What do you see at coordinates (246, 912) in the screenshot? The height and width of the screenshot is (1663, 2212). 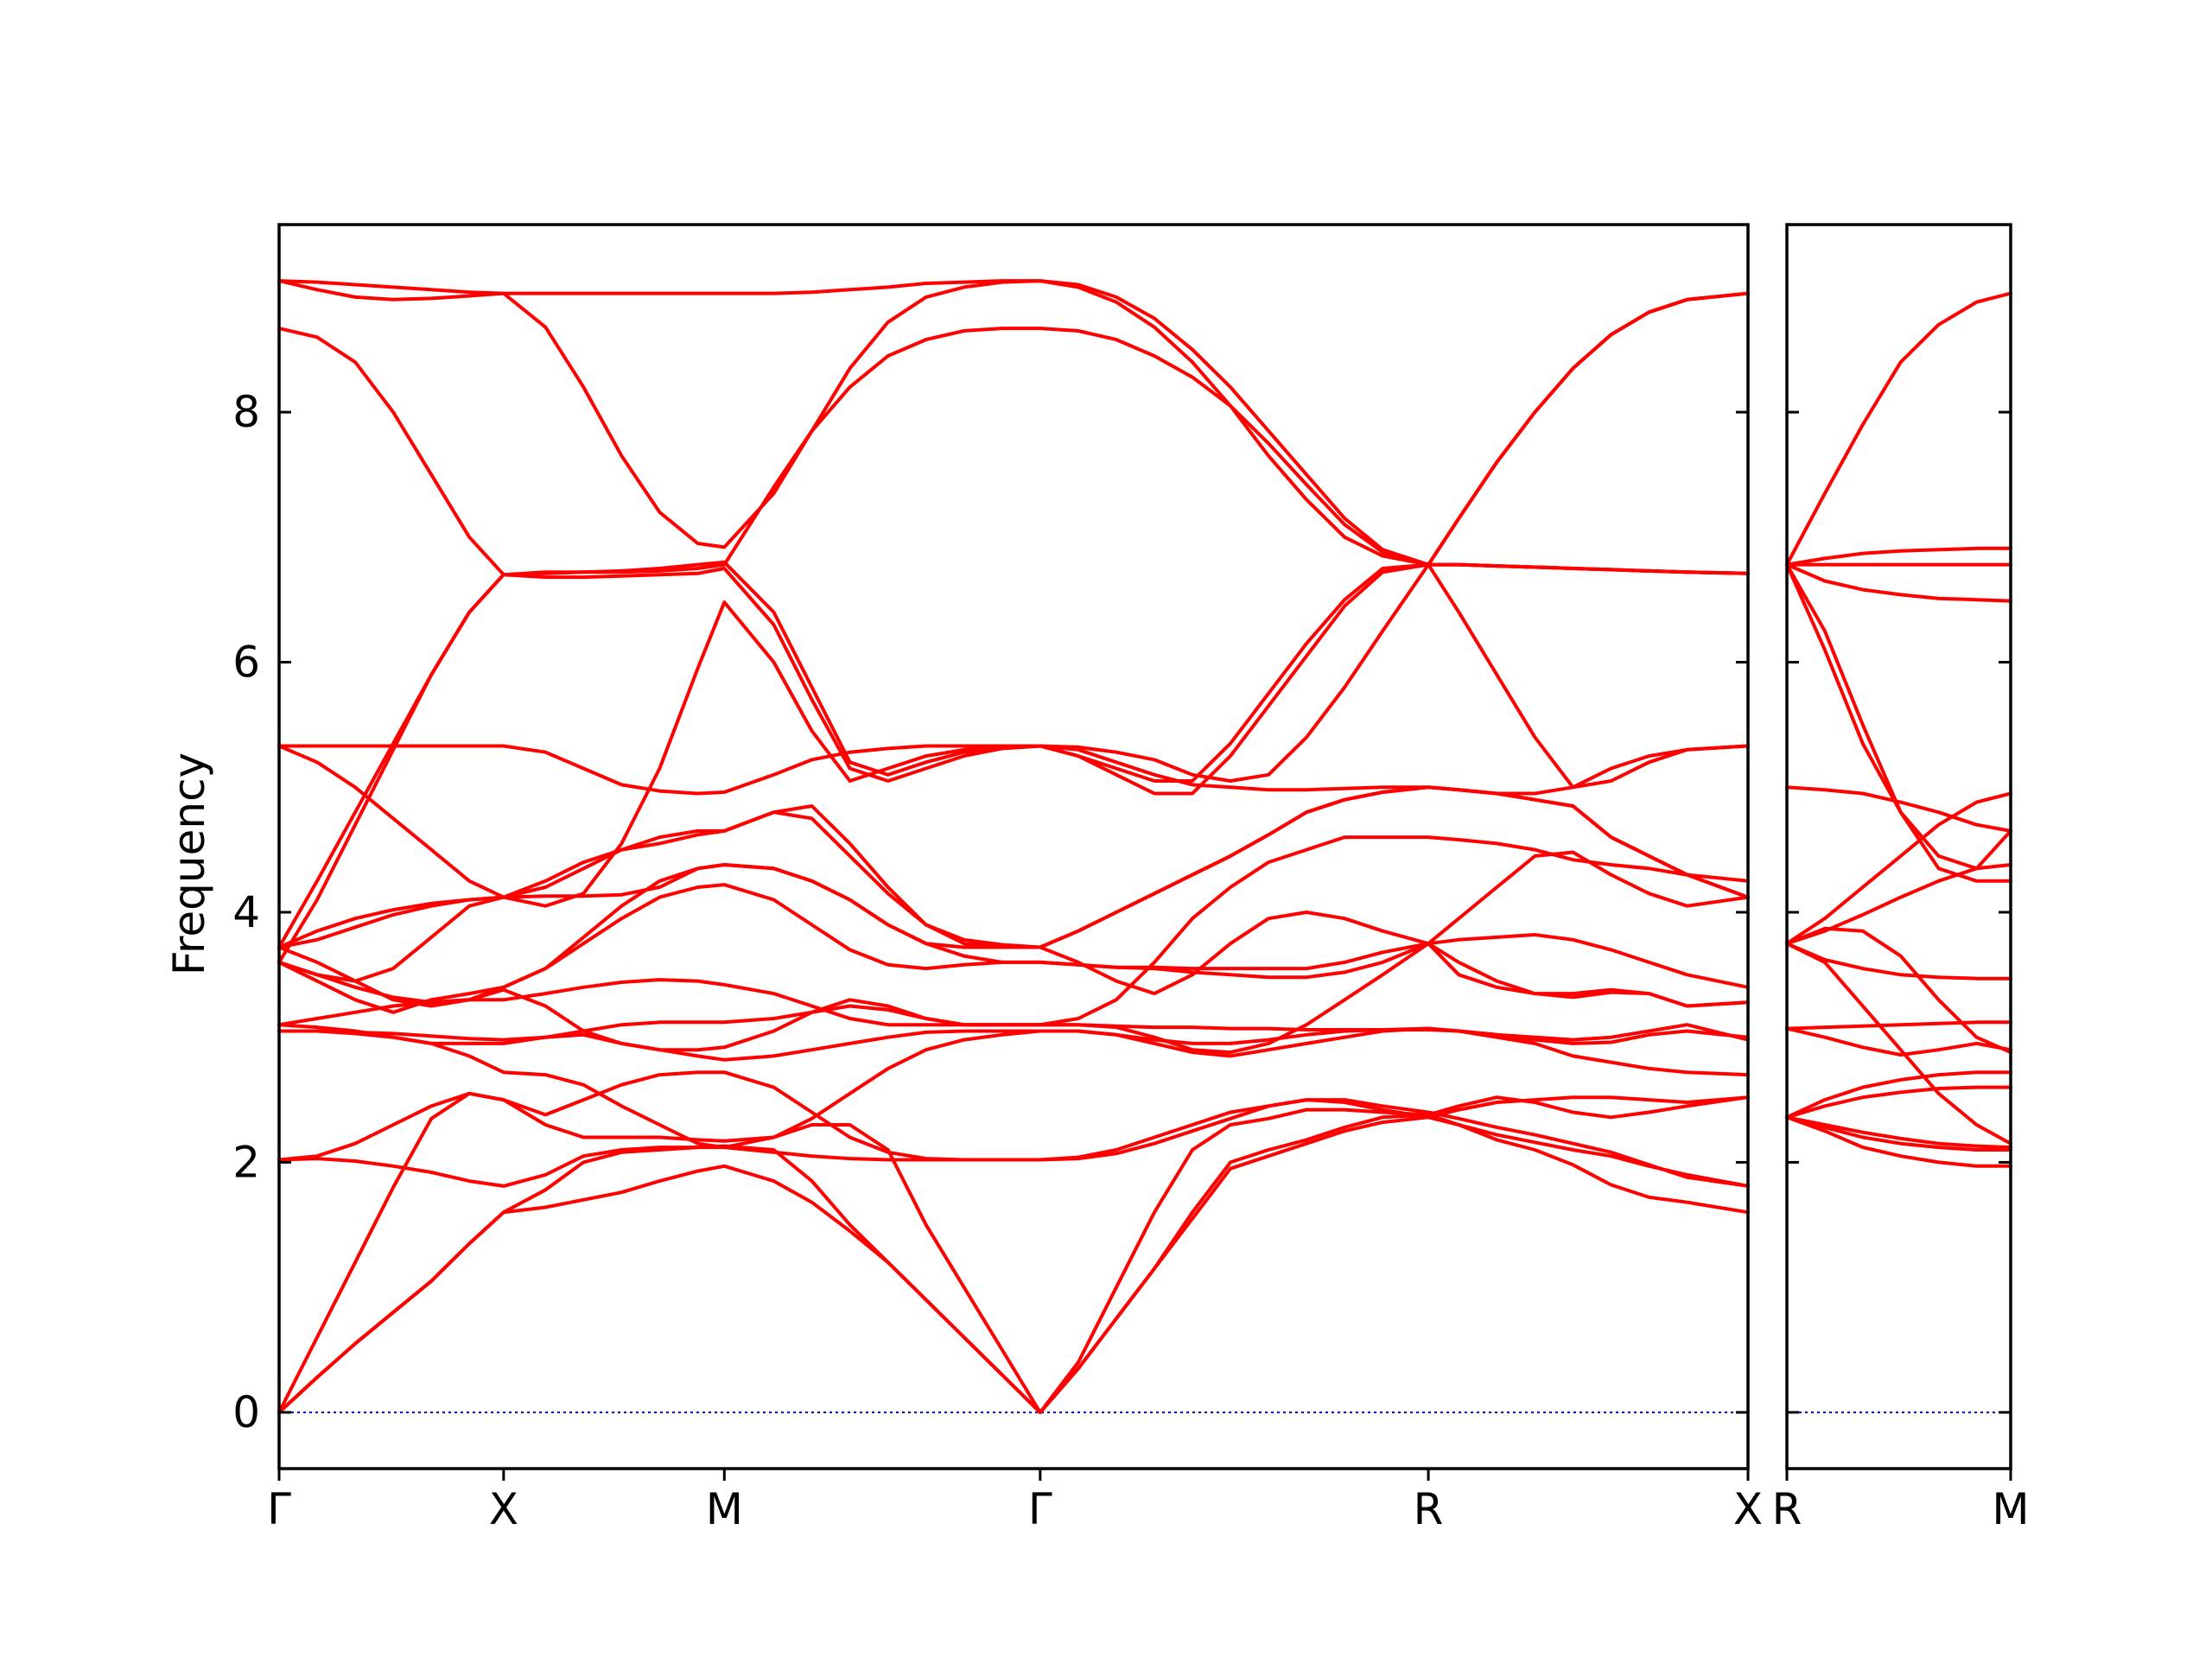 I see `y-tick-label: 4` at bounding box center [246, 912].